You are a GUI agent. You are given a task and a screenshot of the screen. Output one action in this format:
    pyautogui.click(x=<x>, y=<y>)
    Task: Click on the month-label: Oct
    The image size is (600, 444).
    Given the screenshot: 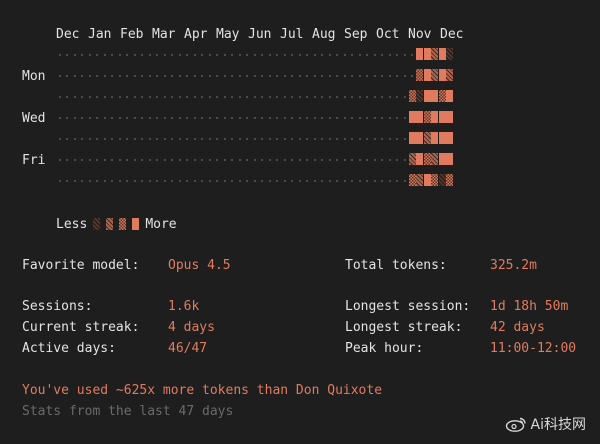 What is the action you would take?
    pyautogui.click(x=388, y=34)
    